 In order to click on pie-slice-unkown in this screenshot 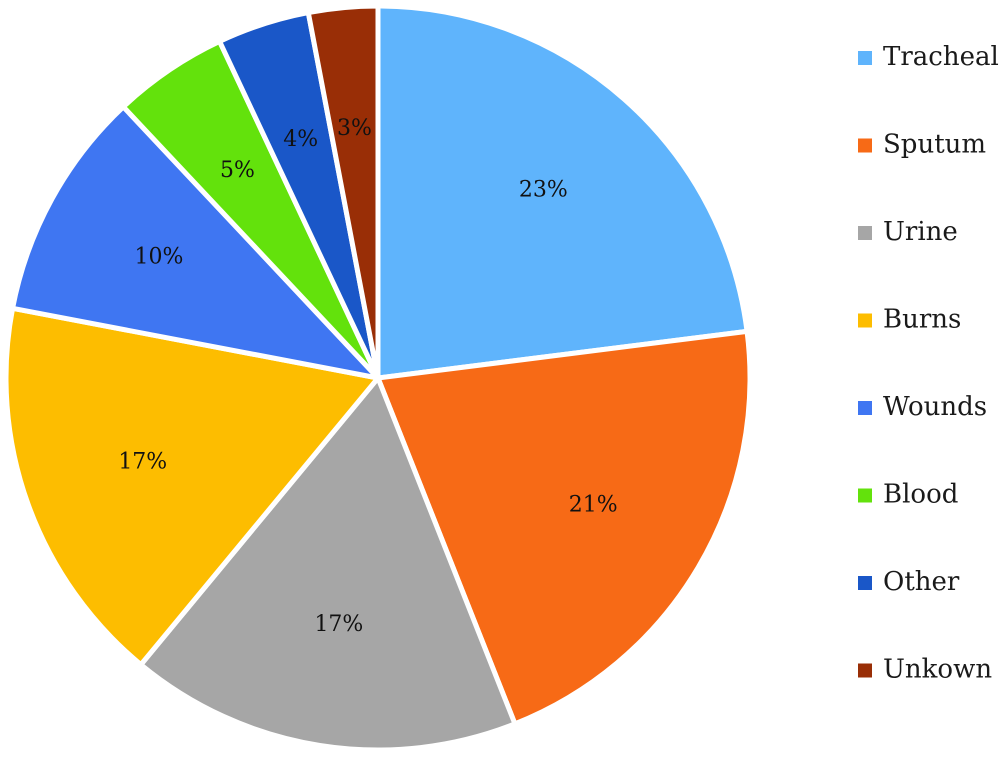, I will do `click(343, 192)`.